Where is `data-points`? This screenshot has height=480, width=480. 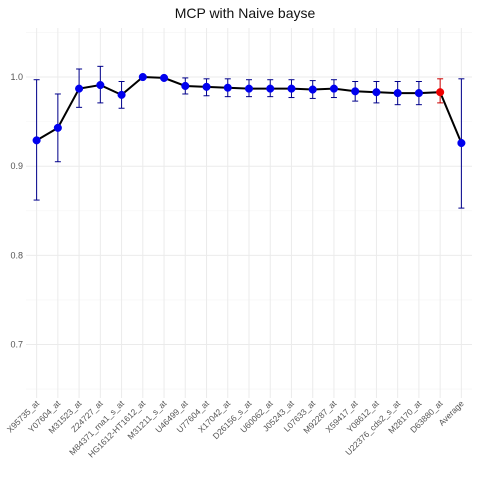 data-points is located at coordinates (249, 110).